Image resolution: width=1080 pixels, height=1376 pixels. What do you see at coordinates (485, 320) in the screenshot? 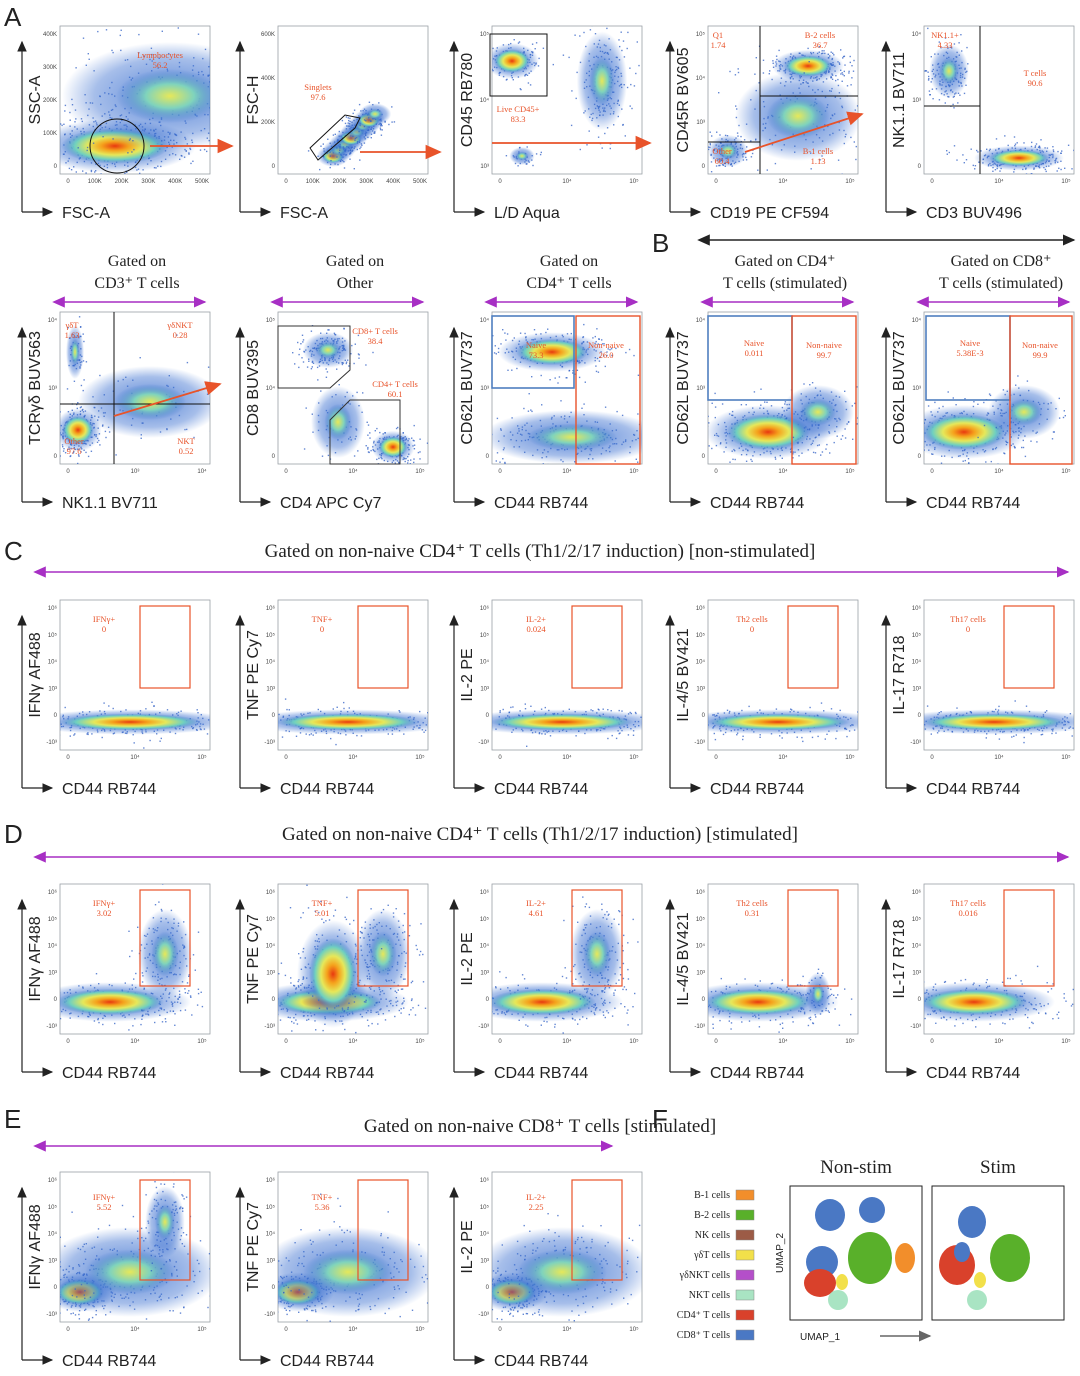
I see `y-tick-label: 10⁴` at bounding box center [485, 320].